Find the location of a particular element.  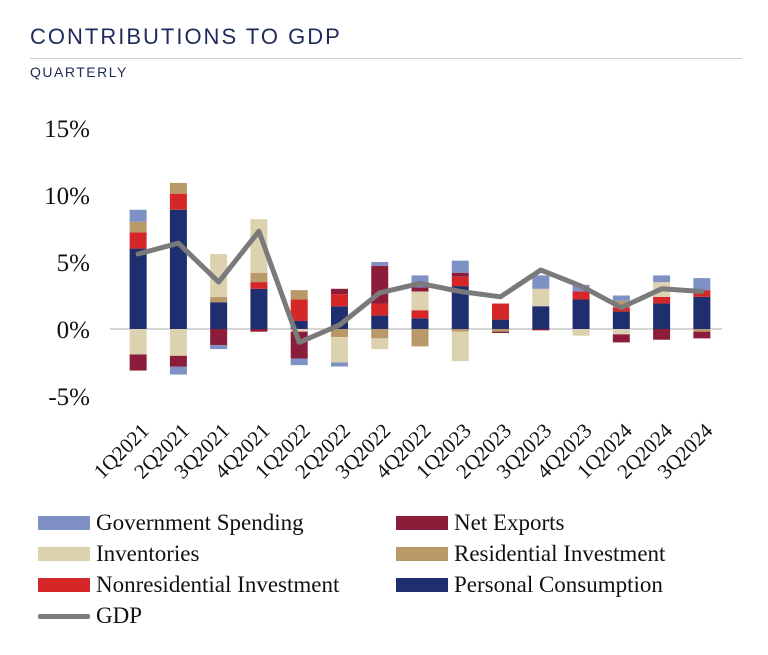

gdp-line is located at coordinates (420, 286).